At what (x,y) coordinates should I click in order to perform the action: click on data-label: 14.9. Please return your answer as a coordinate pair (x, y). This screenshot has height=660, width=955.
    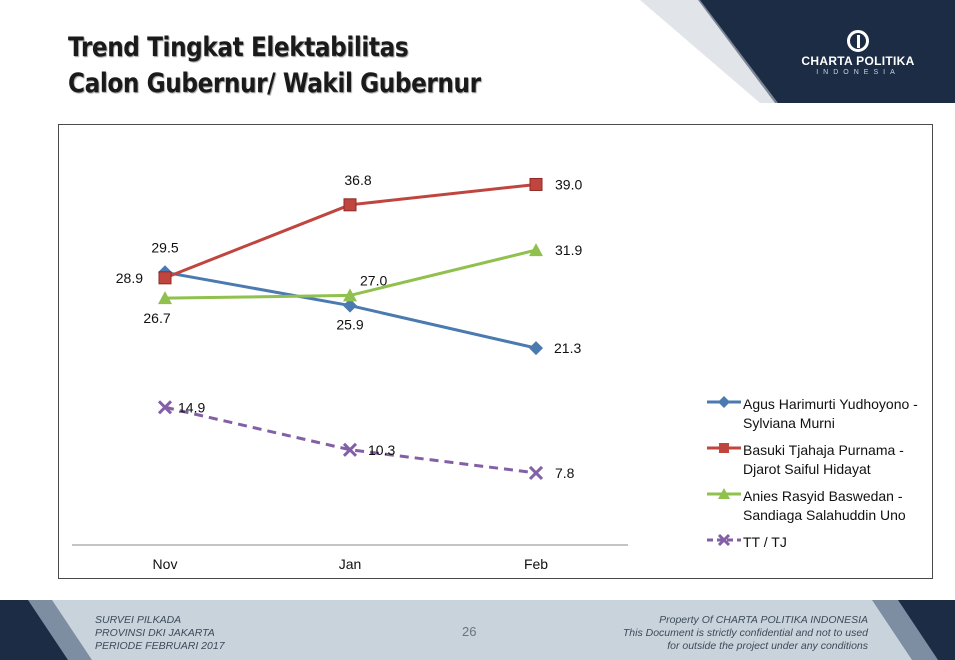
    Looking at the image, I should click on (191, 407).